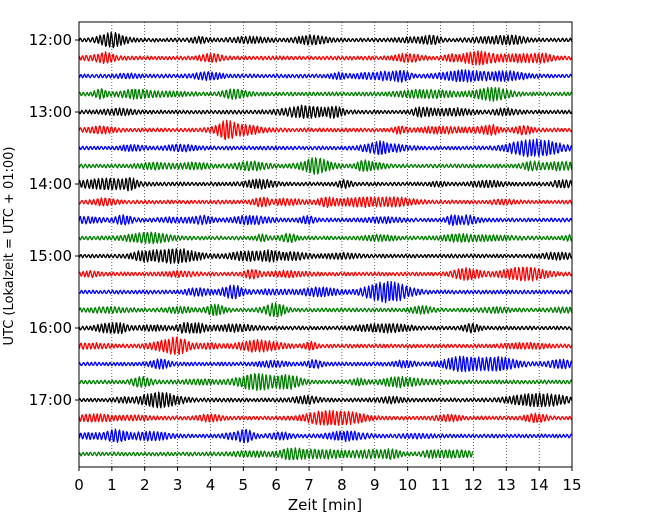  What do you see at coordinates (325, 505) in the screenshot?
I see `x-axis-label: Zeit [min]` at bounding box center [325, 505].